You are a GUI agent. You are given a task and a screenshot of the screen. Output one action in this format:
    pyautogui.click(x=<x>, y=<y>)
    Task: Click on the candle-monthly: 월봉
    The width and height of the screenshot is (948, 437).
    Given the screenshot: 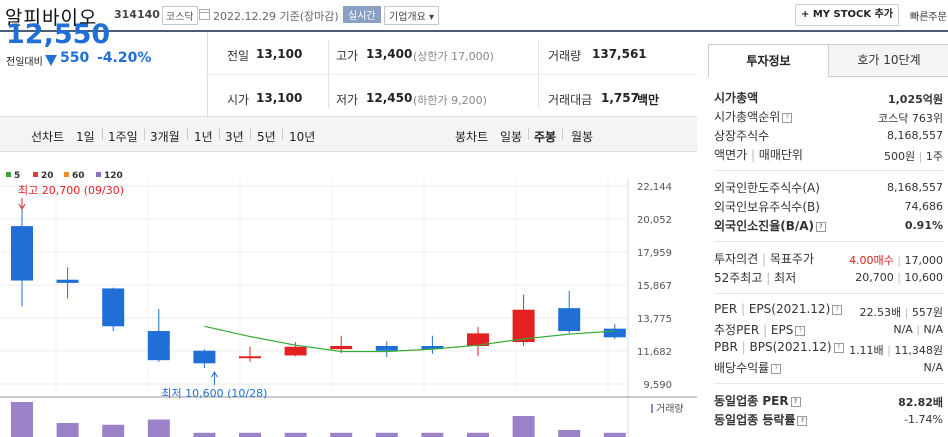 What is the action you would take?
    pyautogui.click(x=582, y=137)
    